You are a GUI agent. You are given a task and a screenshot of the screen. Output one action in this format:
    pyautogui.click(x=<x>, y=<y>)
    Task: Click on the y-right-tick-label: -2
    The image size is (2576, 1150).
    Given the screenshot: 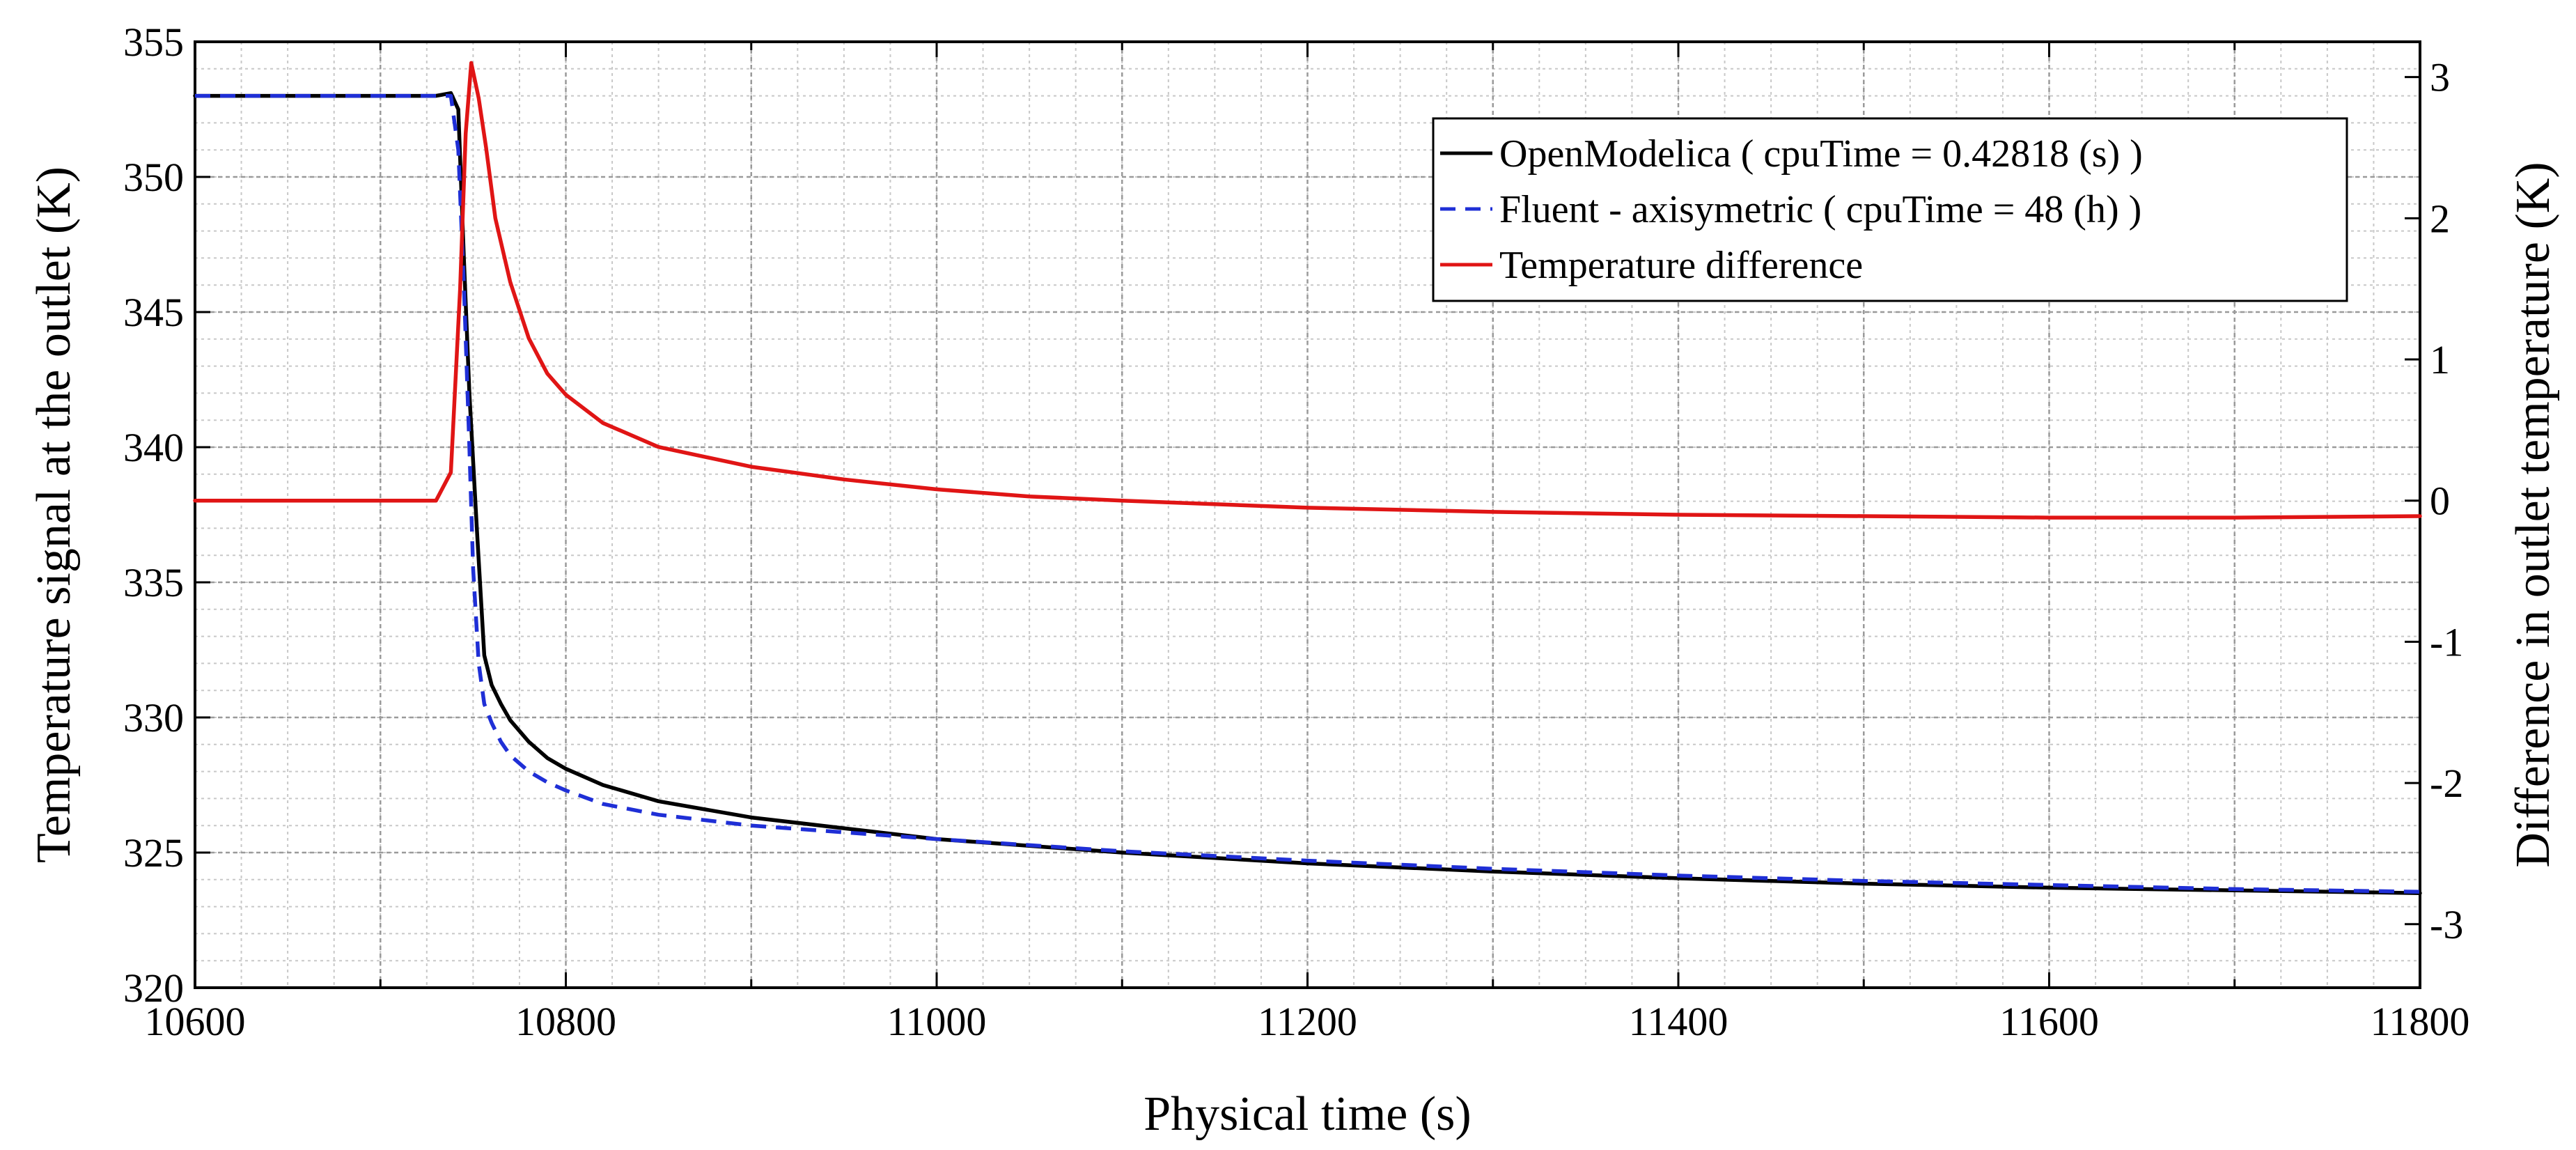 What is the action you would take?
    pyautogui.click(x=2447, y=783)
    